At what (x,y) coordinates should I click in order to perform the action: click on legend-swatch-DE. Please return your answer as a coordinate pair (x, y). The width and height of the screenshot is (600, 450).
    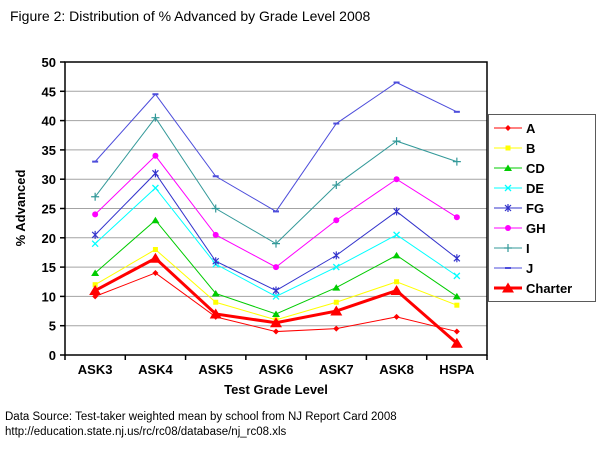
    Looking at the image, I should click on (508, 188).